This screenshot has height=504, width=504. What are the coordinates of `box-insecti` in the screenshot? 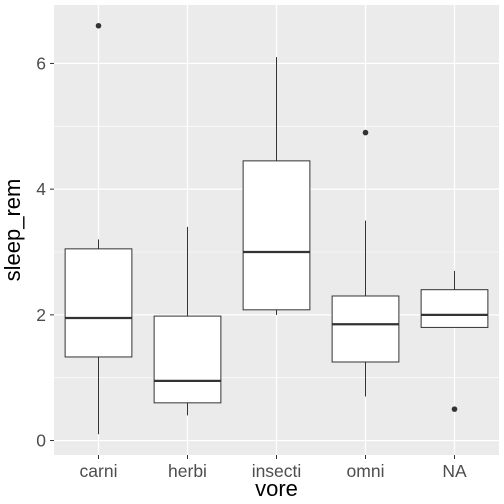 It's located at (276, 186).